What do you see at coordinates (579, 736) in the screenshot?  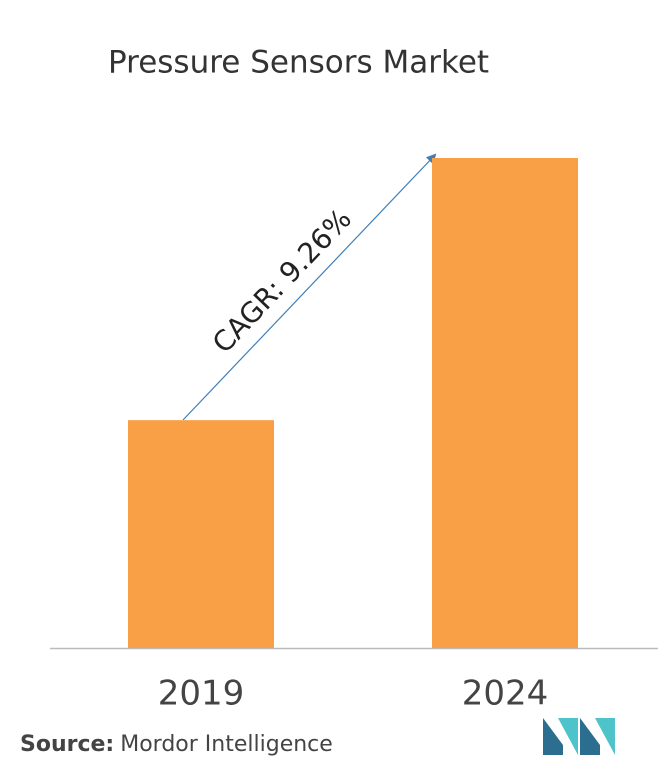 I see `logo` at bounding box center [579, 736].